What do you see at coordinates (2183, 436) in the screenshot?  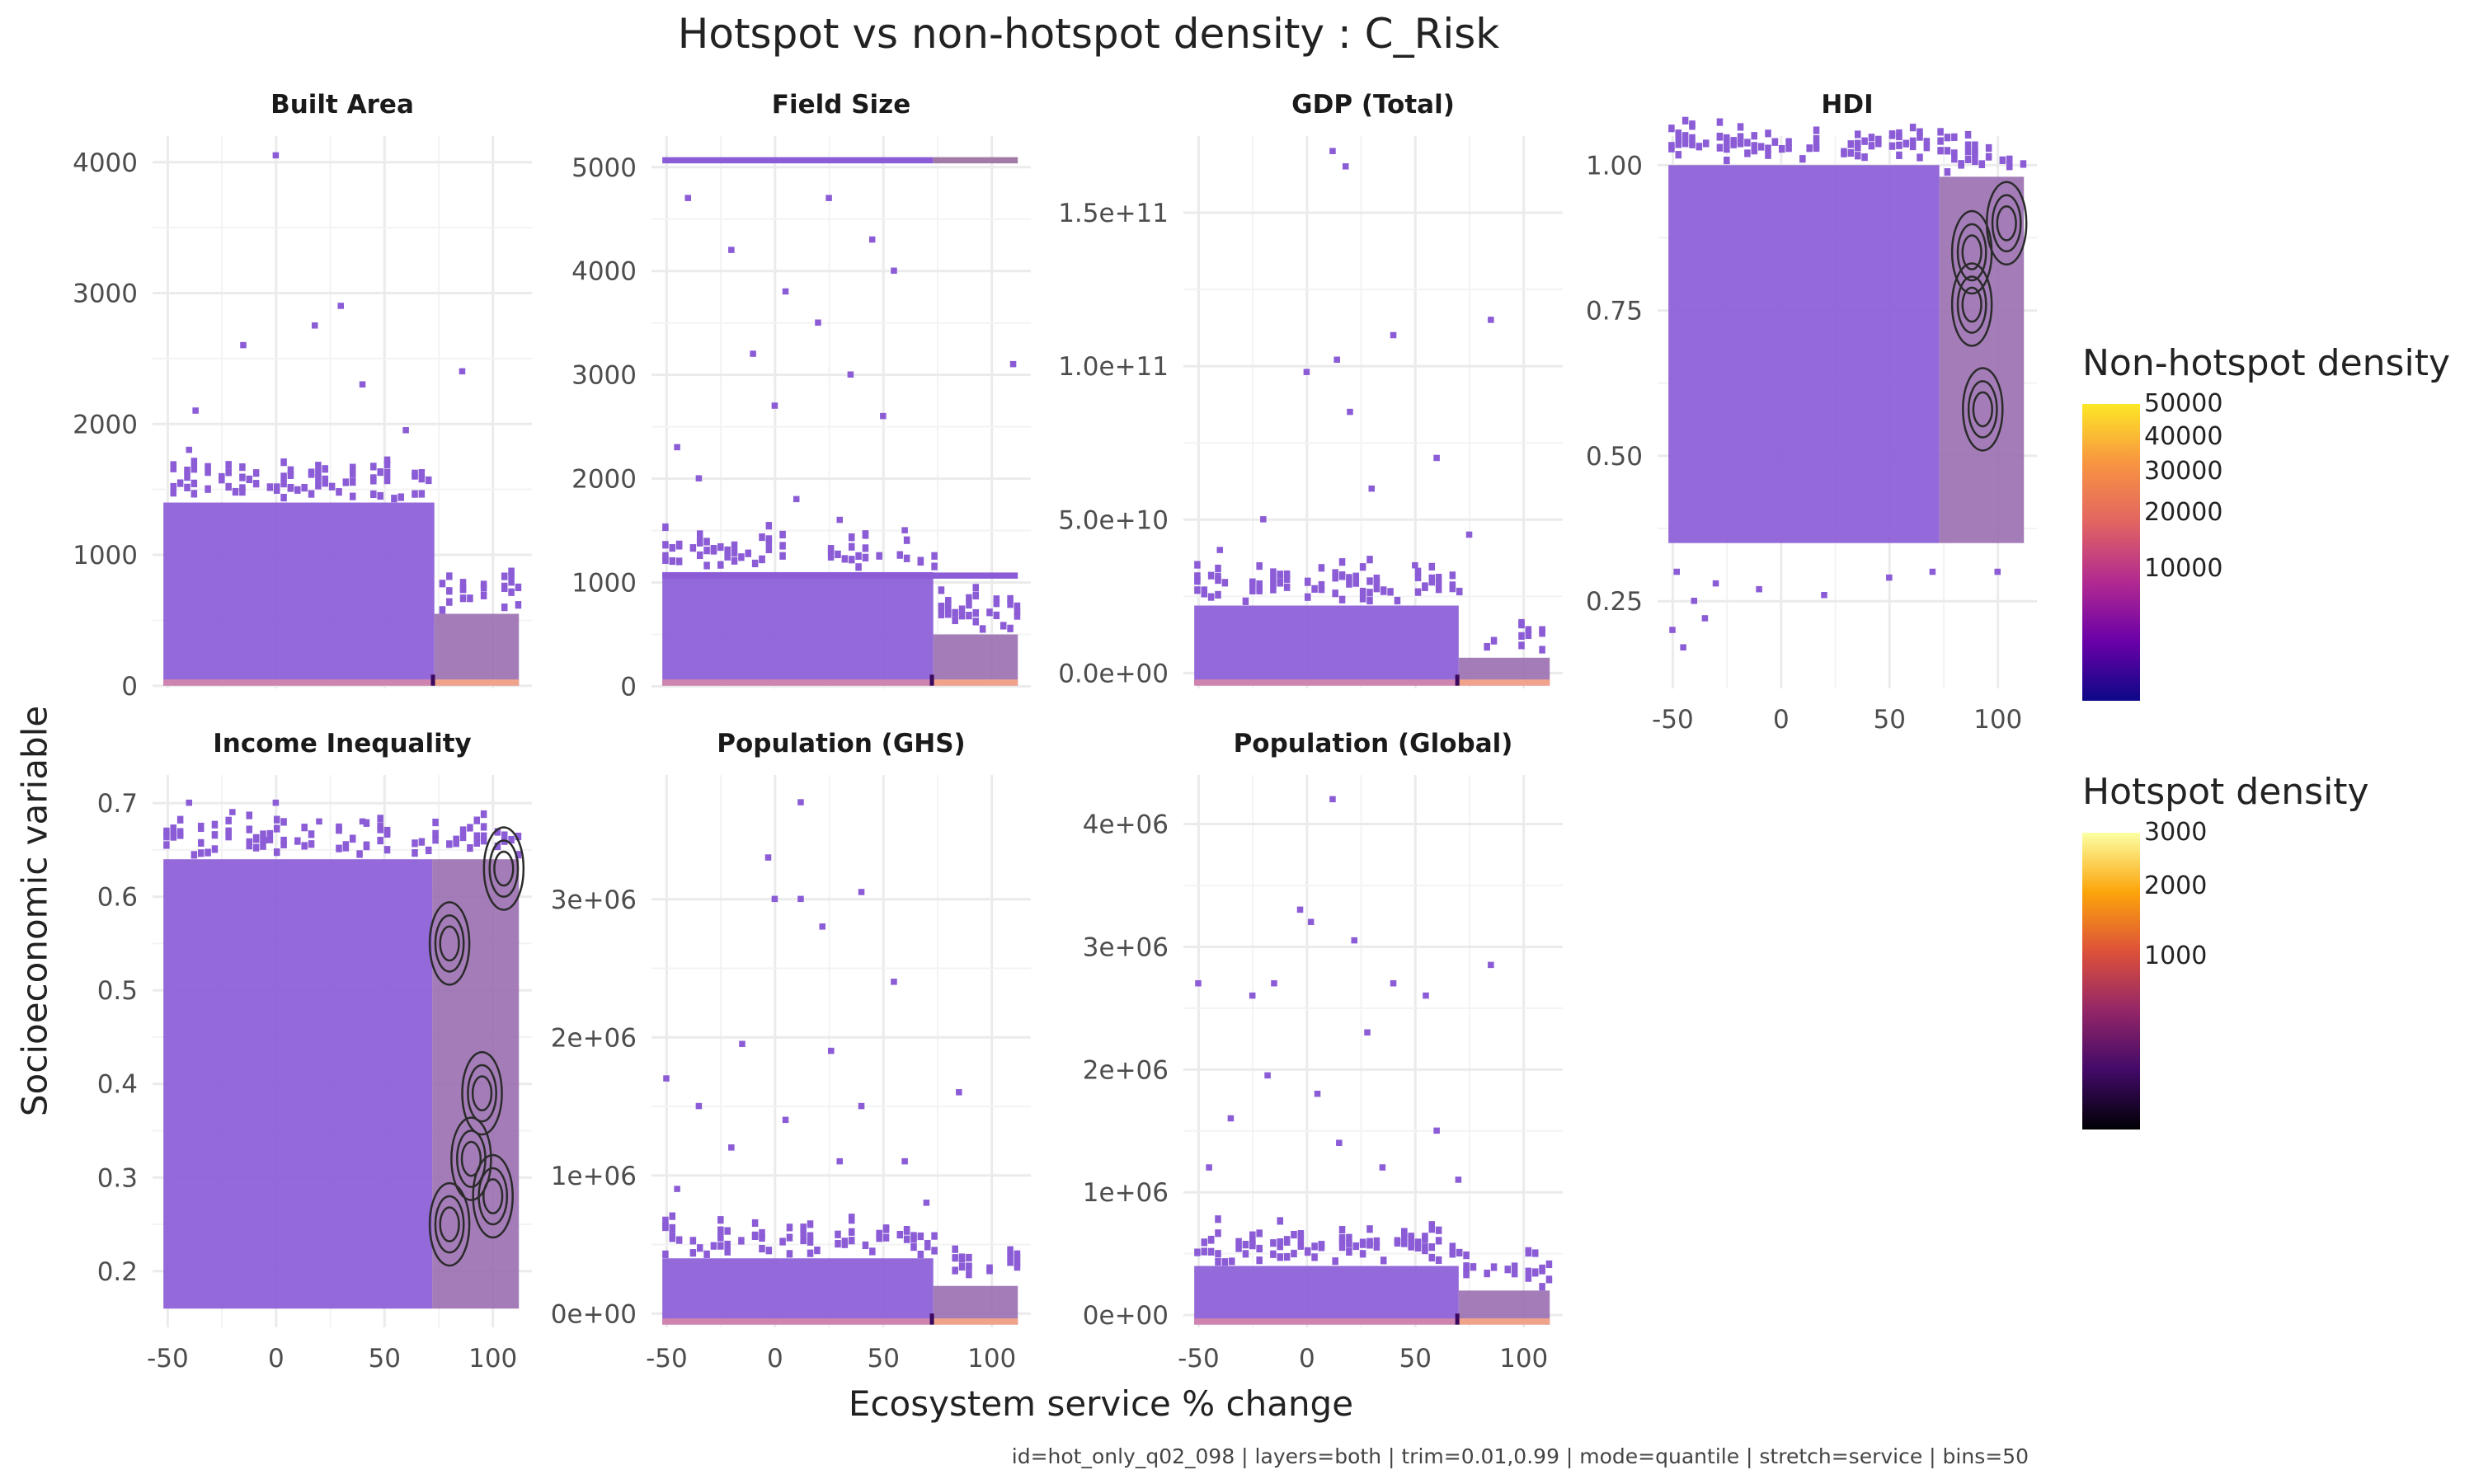 I see `legend-nonhotspot-tick: 40000` at bounding box center [2183, 436].